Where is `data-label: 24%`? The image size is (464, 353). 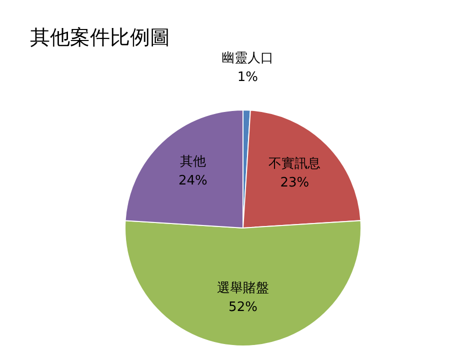 data-label: 24% is located at coordinates (193, 181).